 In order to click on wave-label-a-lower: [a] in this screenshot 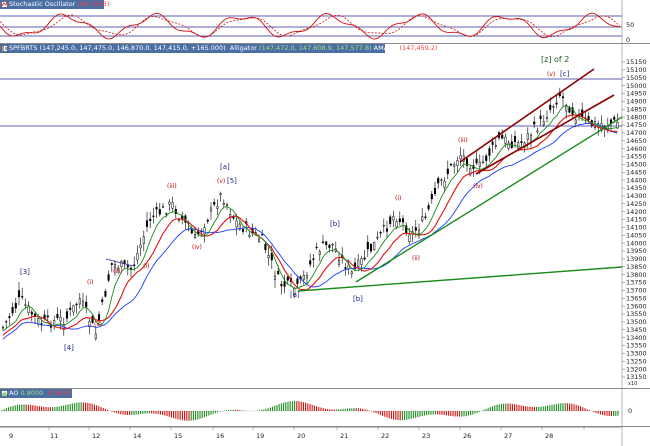, I will do `click(295, 295)`.